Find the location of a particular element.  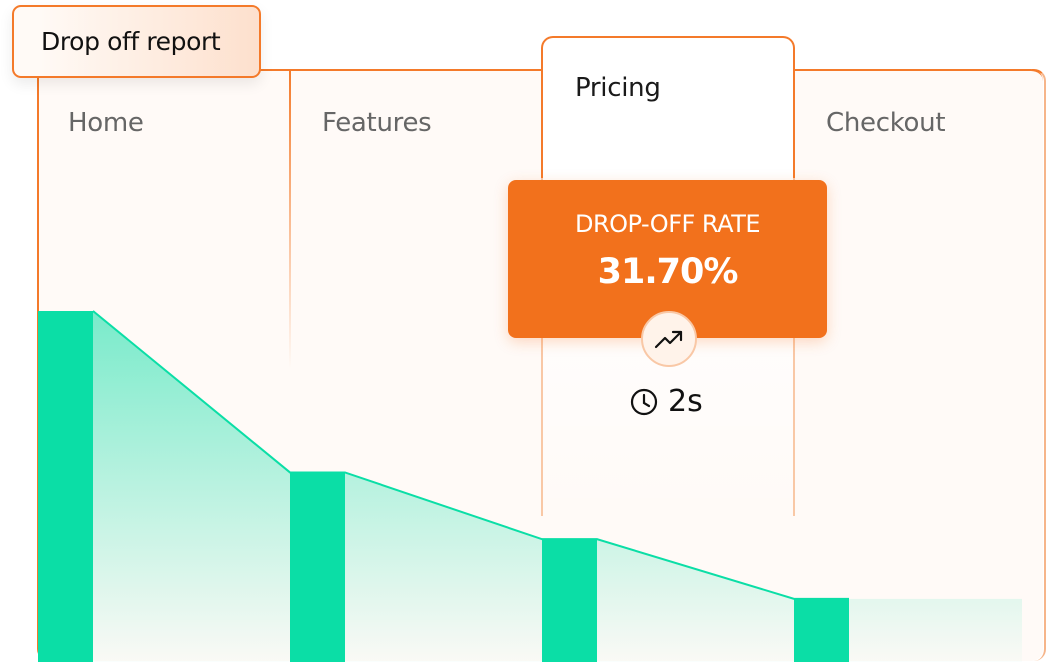

time-on-page: 2s is located at coordinates (666, 401).